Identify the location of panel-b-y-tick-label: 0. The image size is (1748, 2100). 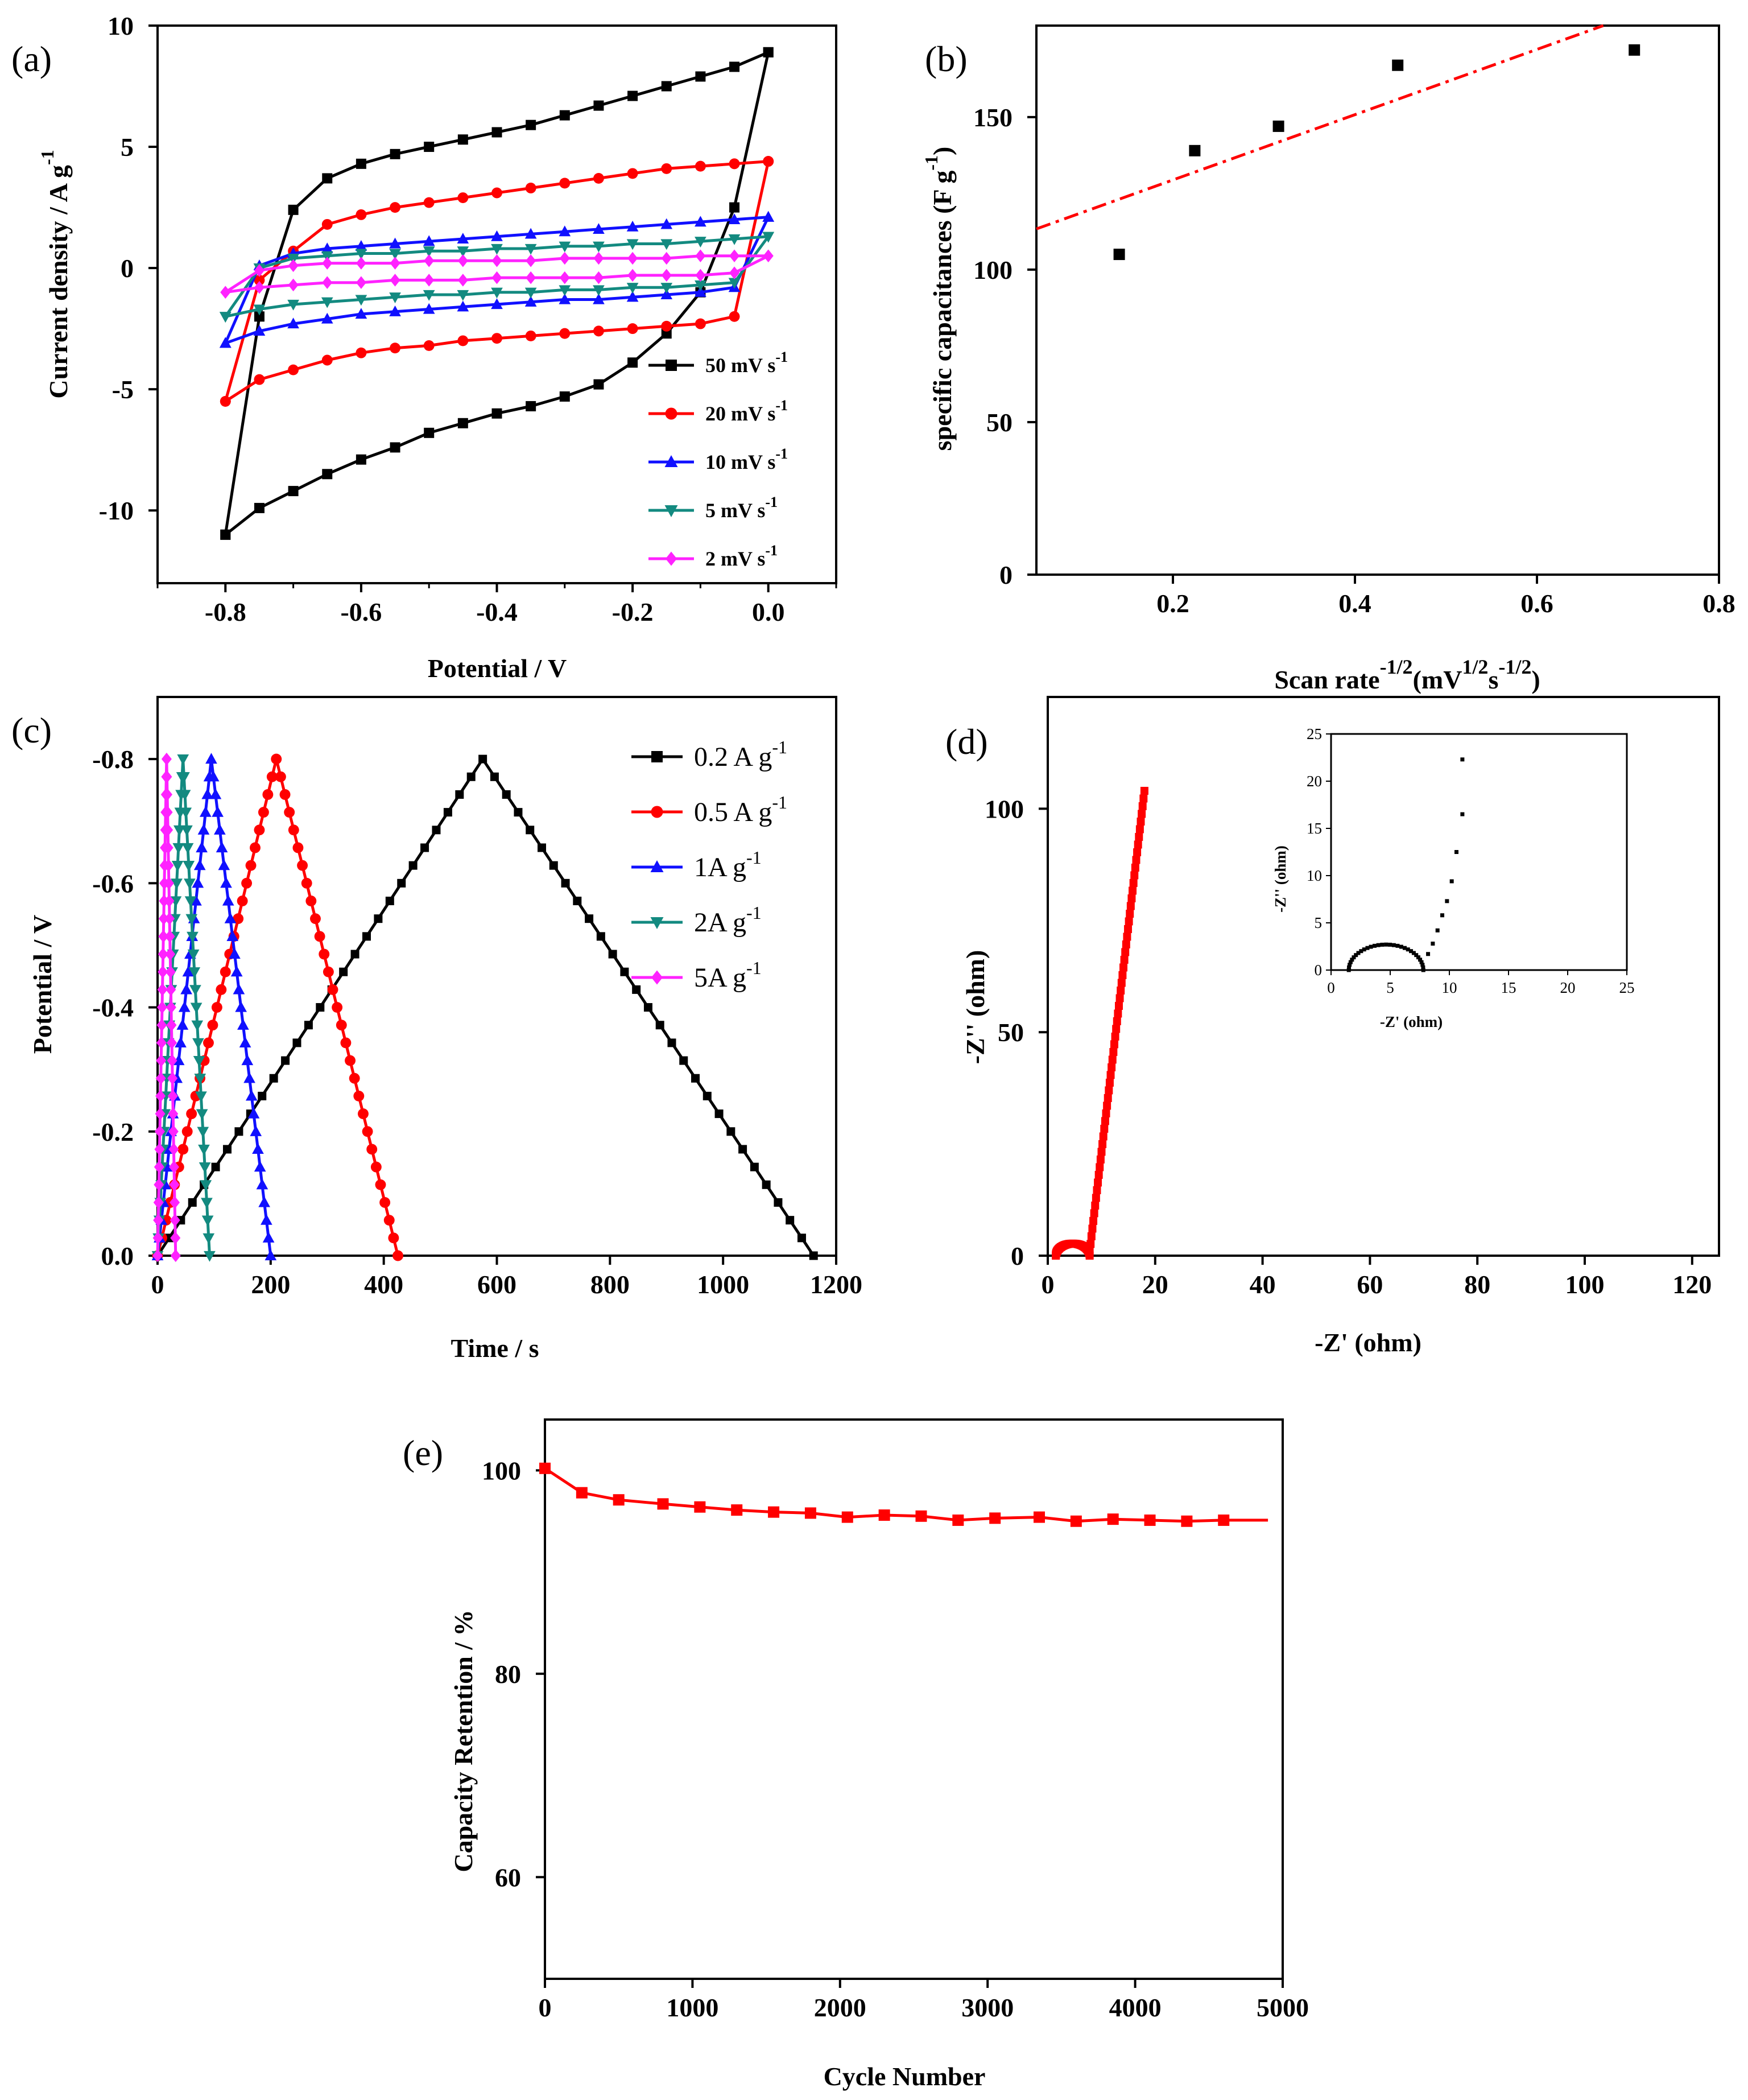
(1006, 575).